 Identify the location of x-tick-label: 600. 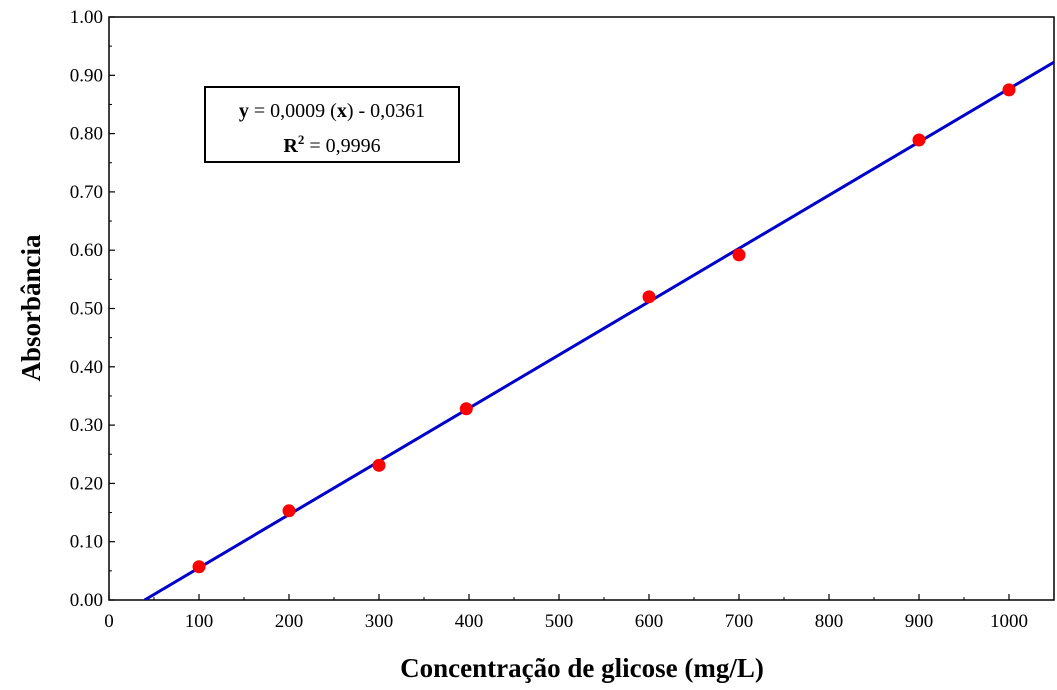
(649, 621).